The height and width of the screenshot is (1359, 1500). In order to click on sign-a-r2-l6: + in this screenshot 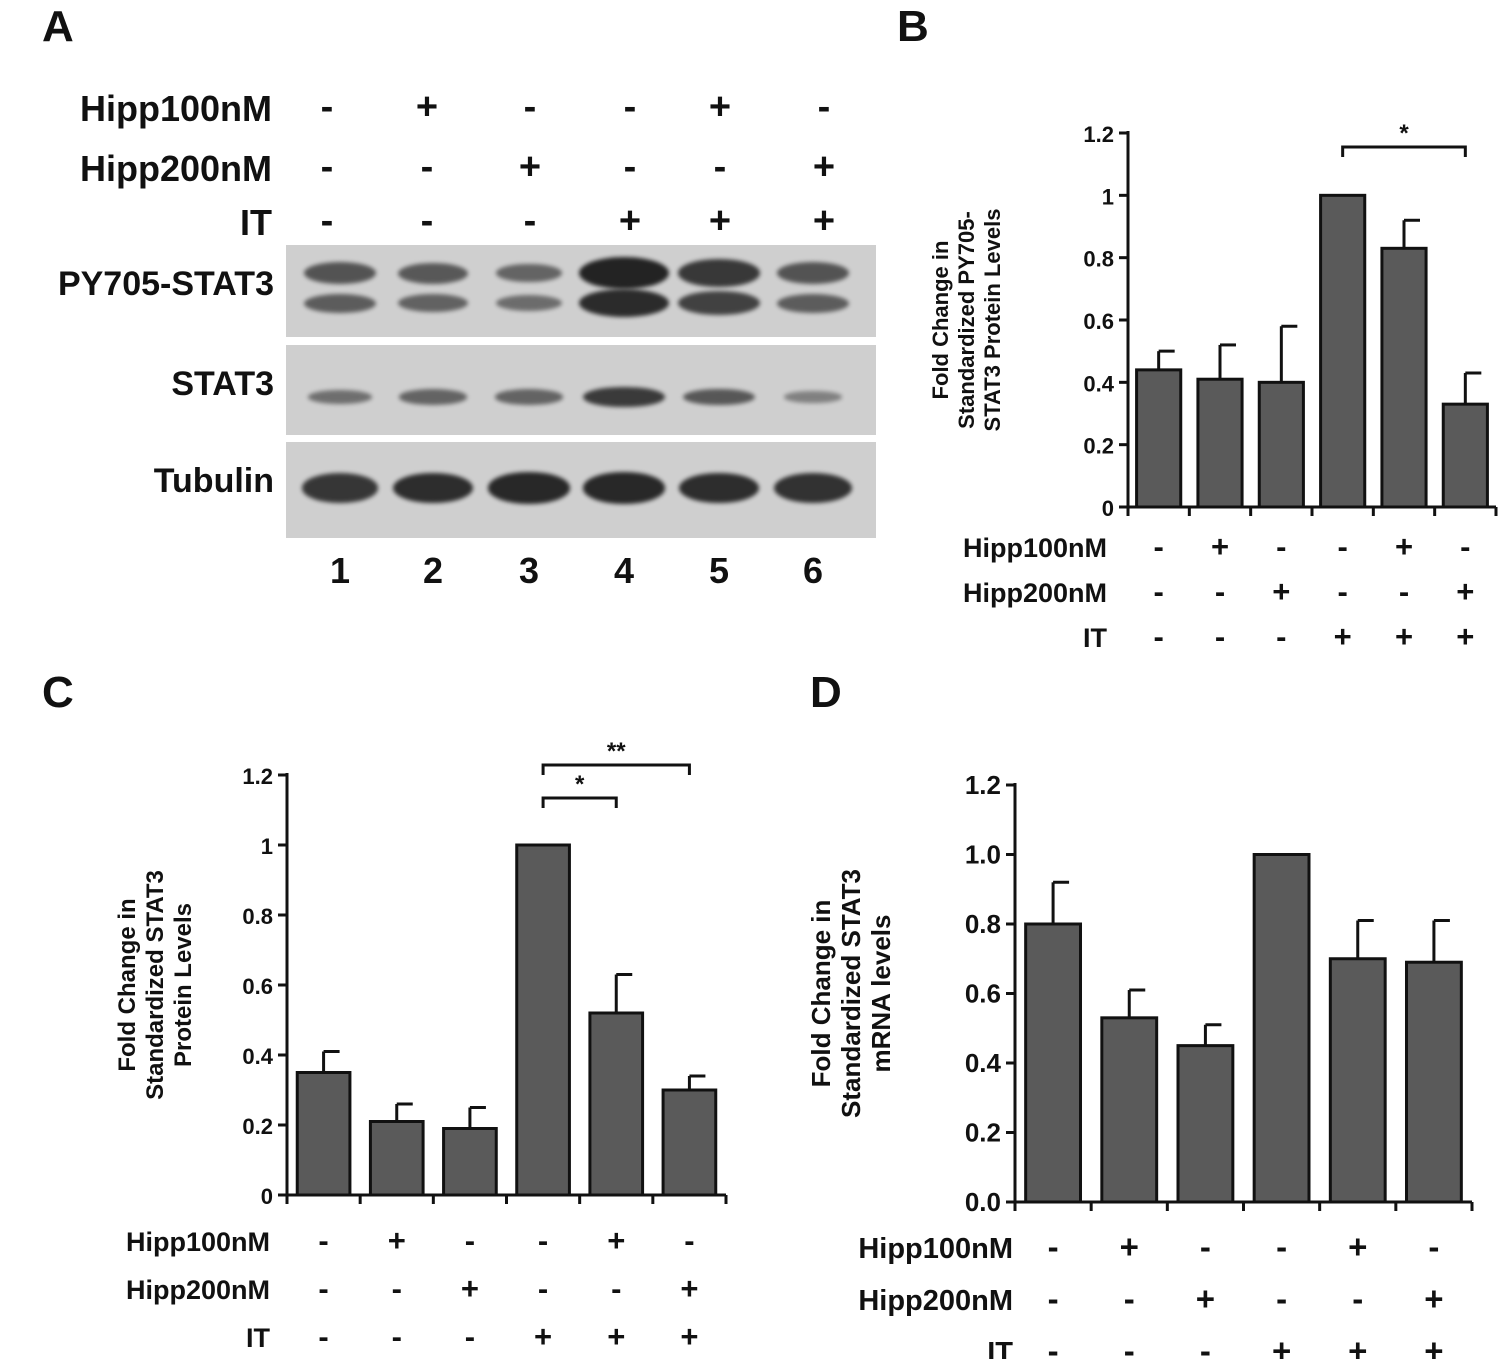, I will do `click(824, 221)`.